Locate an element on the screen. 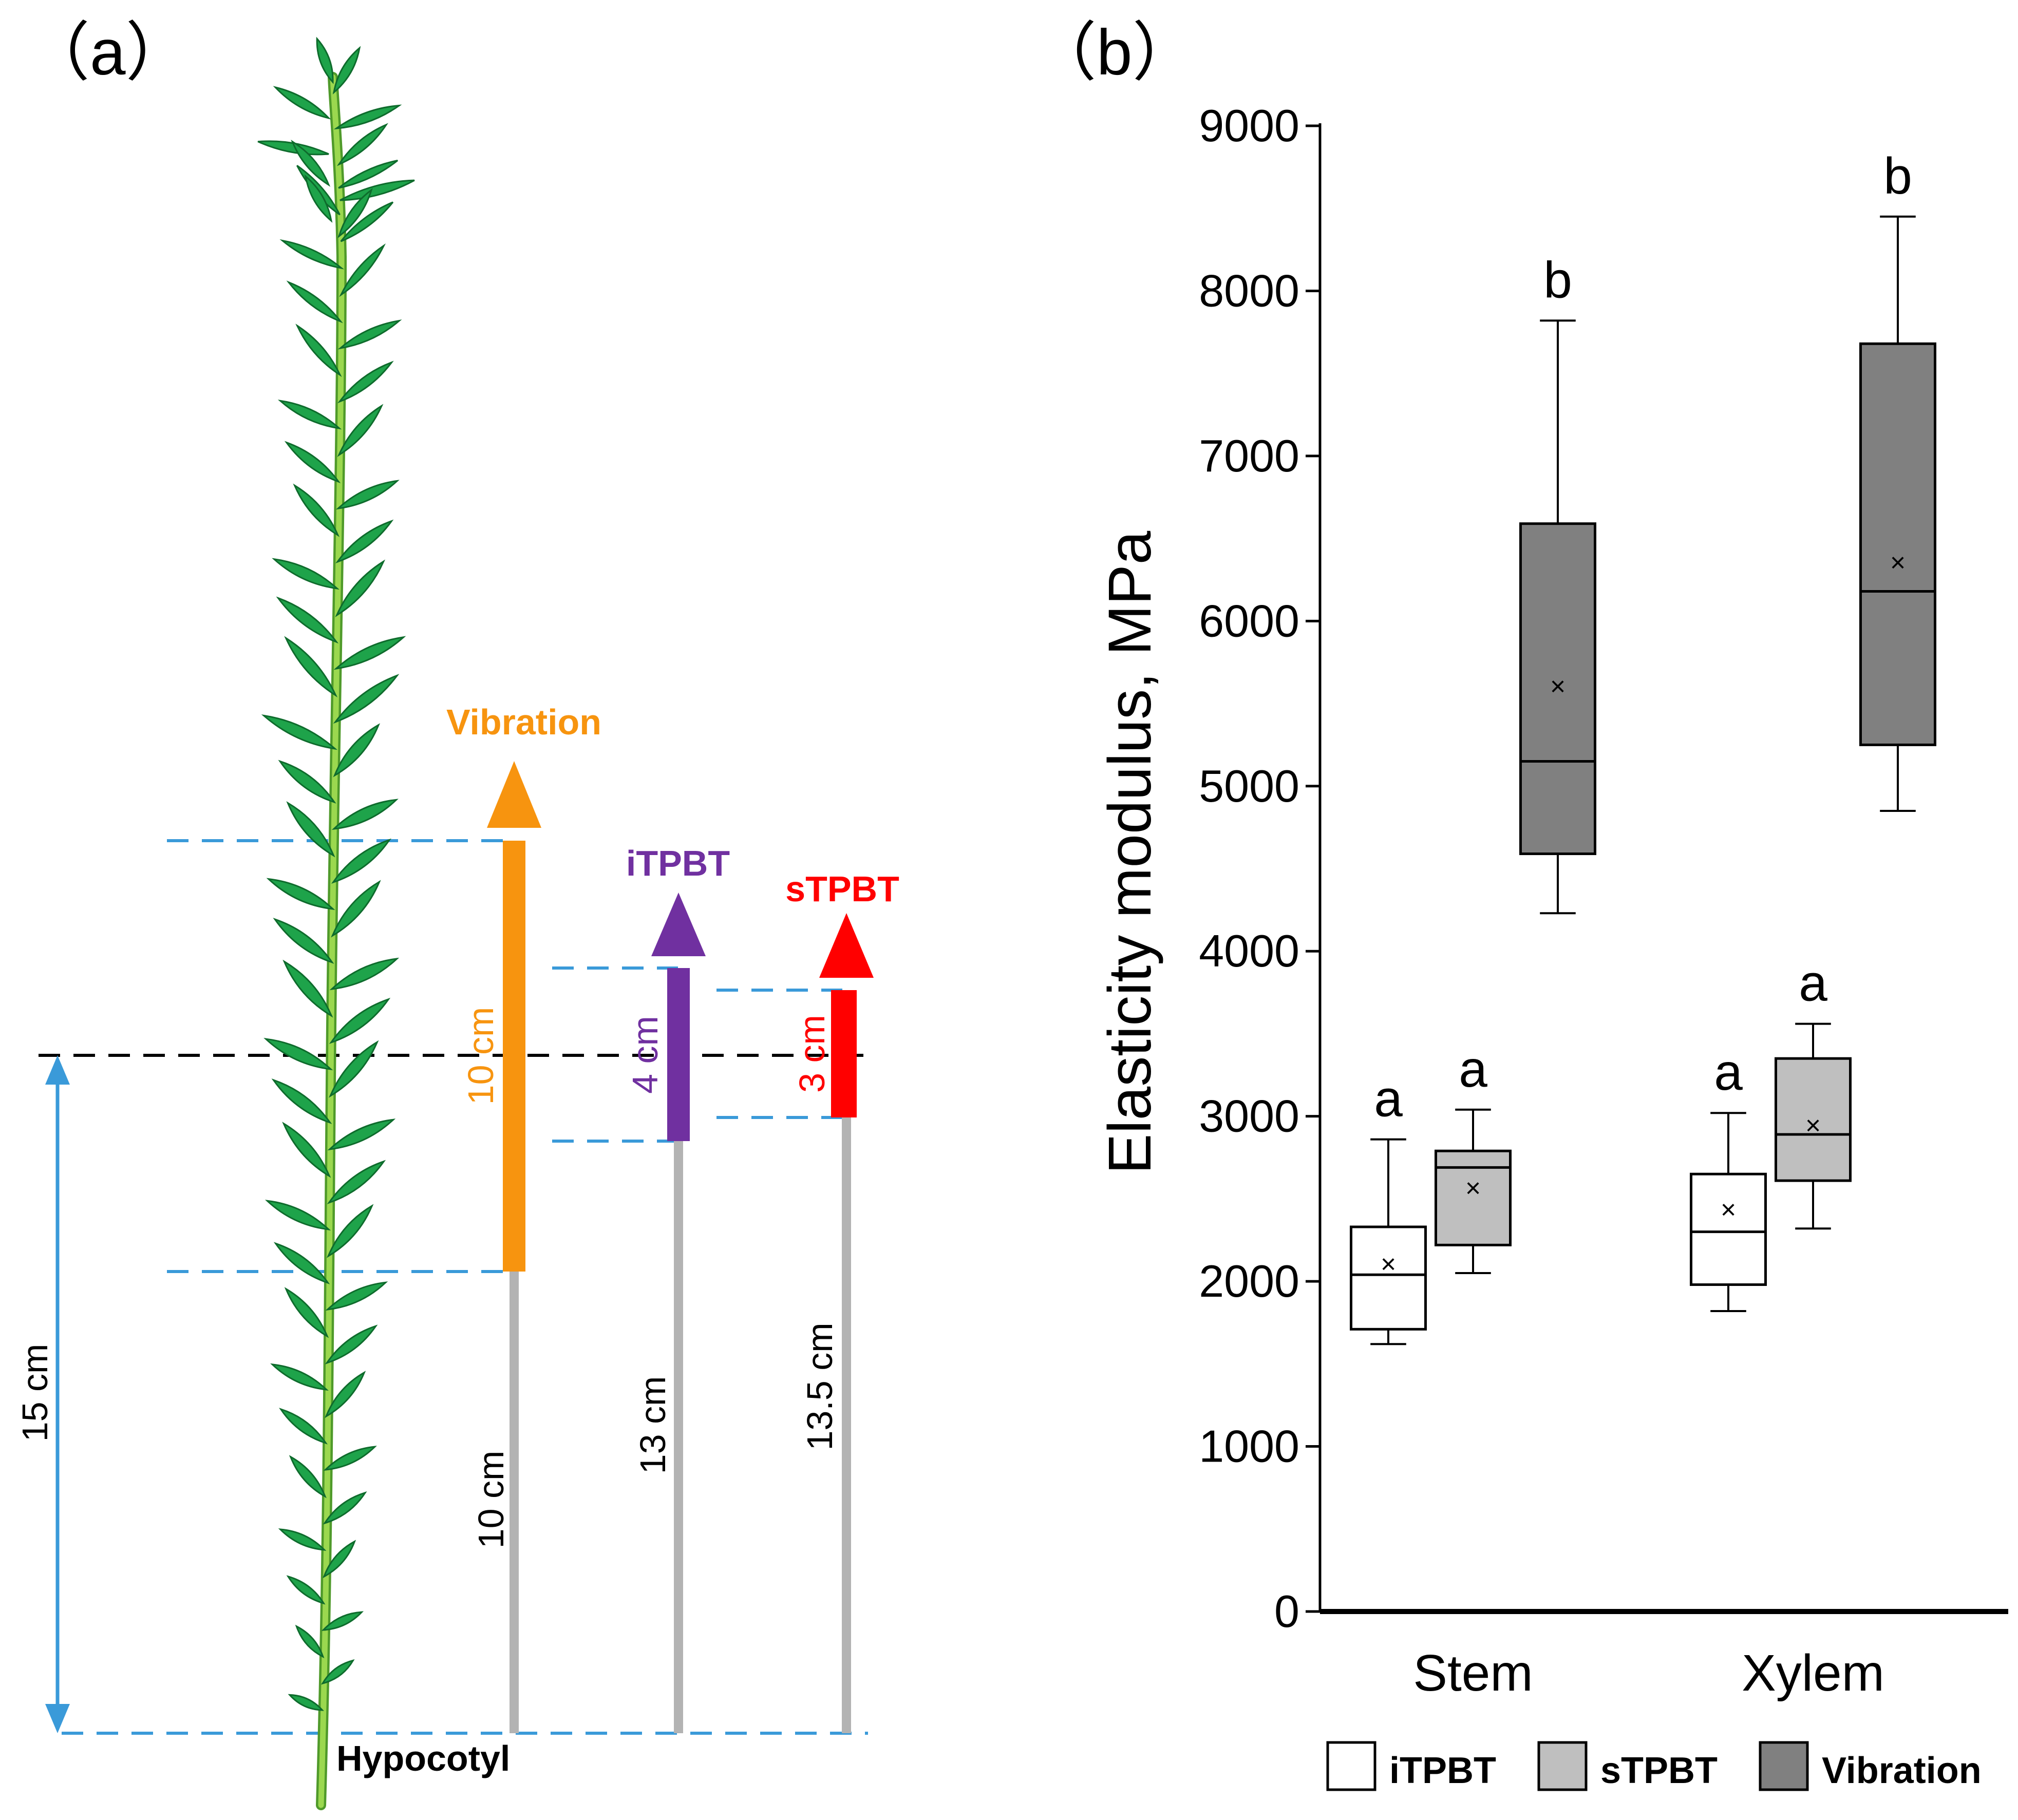 The image size is (2018, 1820). y-tick-label: 8000 is located at coordinates (1249, 291).